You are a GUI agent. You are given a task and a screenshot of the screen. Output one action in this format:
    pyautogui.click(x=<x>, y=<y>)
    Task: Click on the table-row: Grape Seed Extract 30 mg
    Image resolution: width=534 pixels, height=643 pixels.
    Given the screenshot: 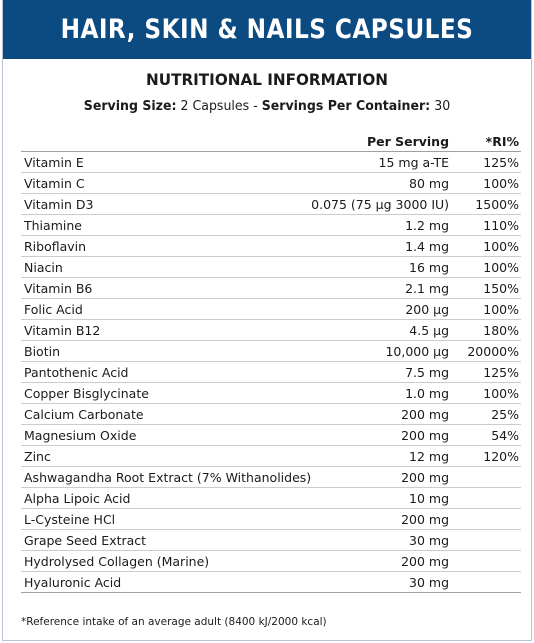 What is the action you would take?
    pyautogui.click(x=271, y=540)
    